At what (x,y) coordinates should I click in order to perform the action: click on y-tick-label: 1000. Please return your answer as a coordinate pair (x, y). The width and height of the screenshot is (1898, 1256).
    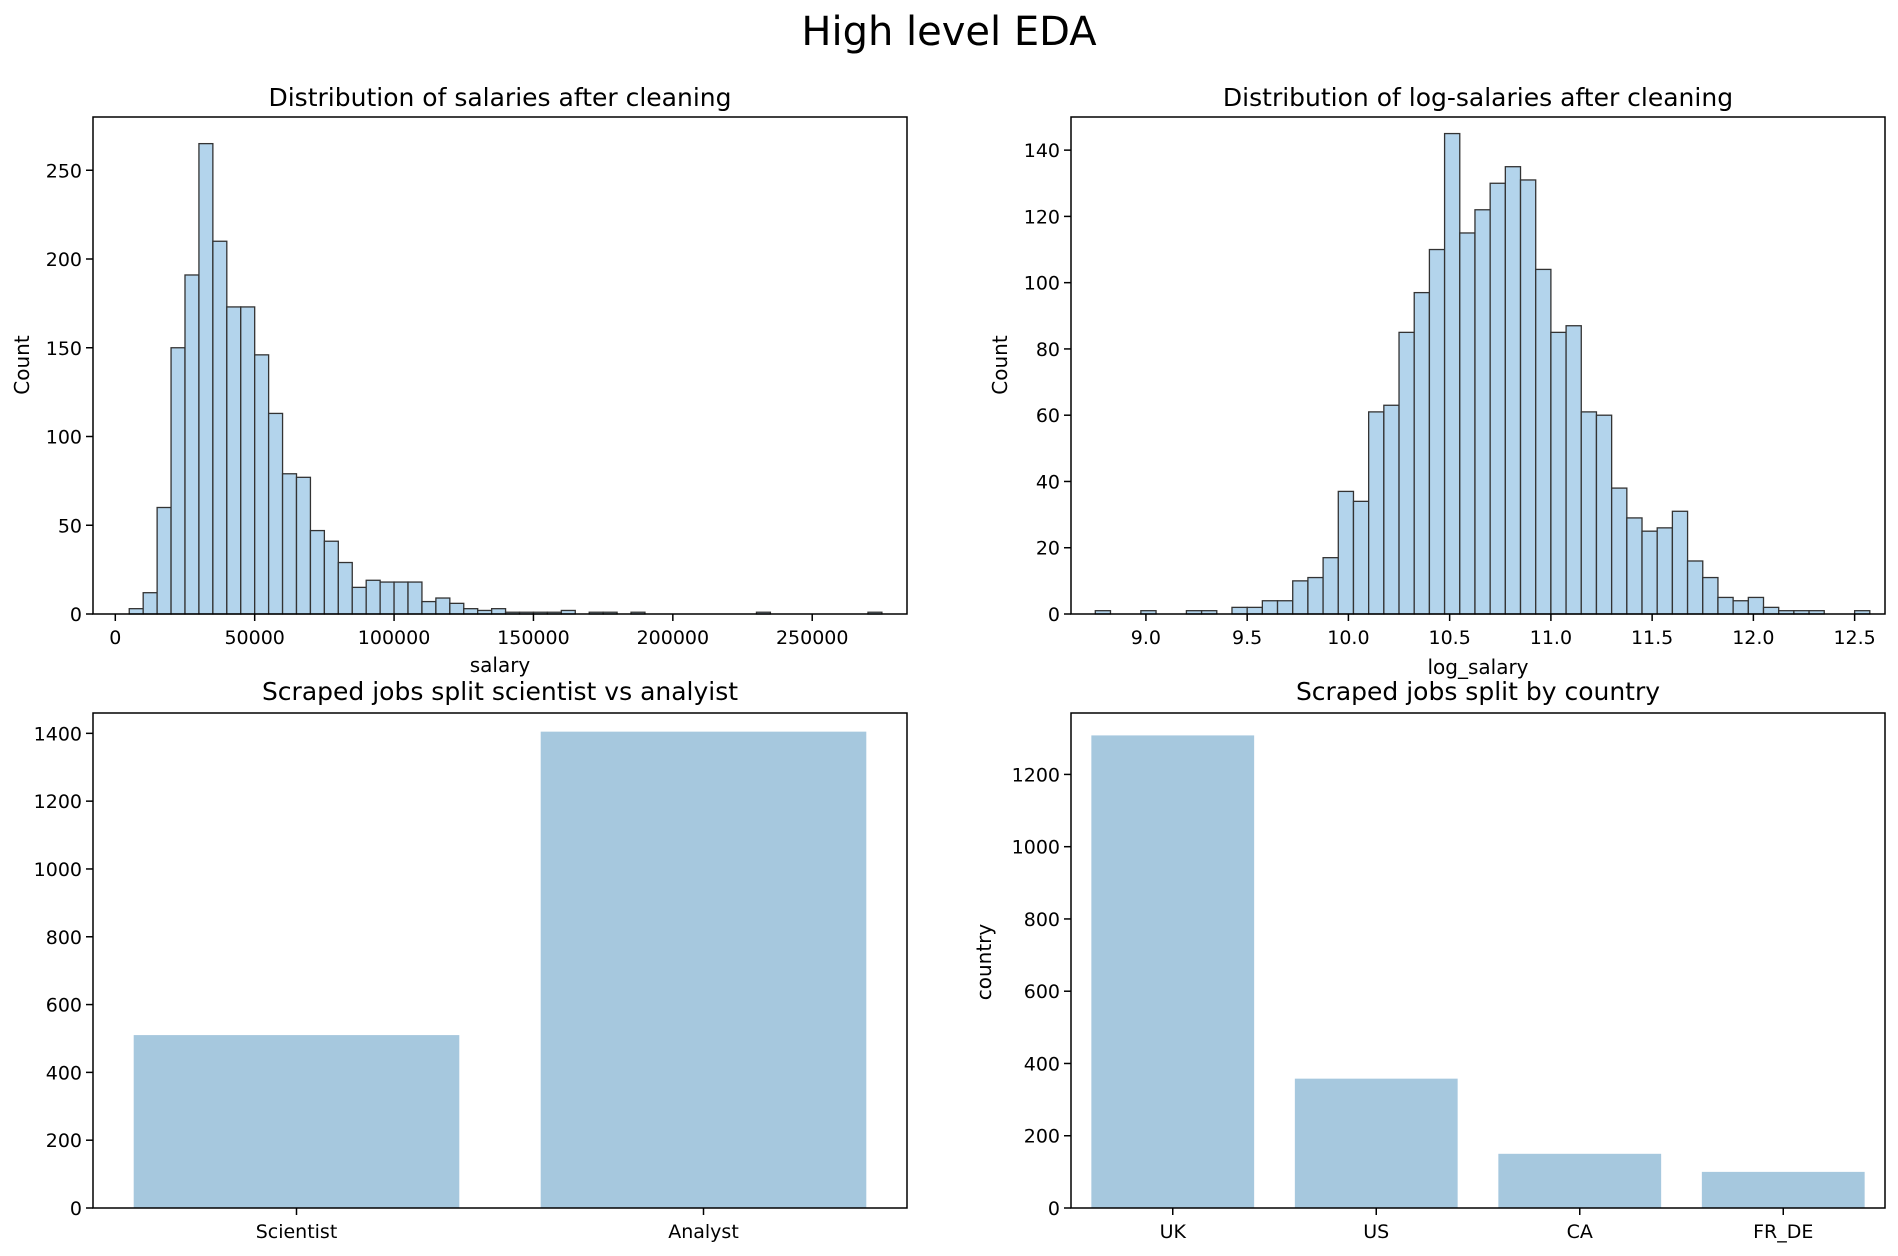
    Looking at the image, I should click on (1036, 848).